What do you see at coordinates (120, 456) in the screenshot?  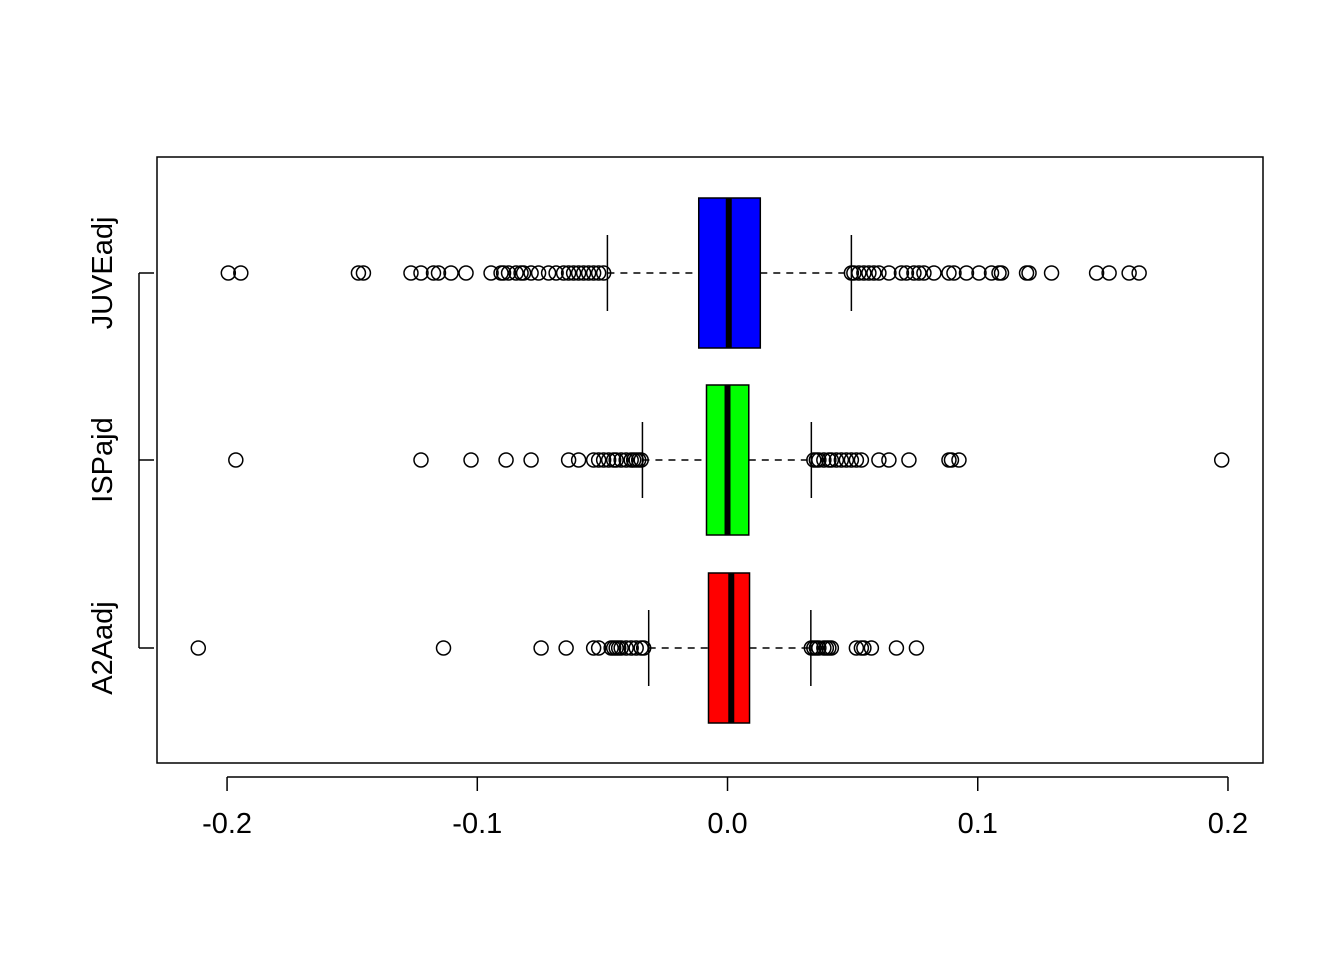 I see `y-axis: A2Aadj ISPajd JUVEadj` at bounding box center [120, 456].